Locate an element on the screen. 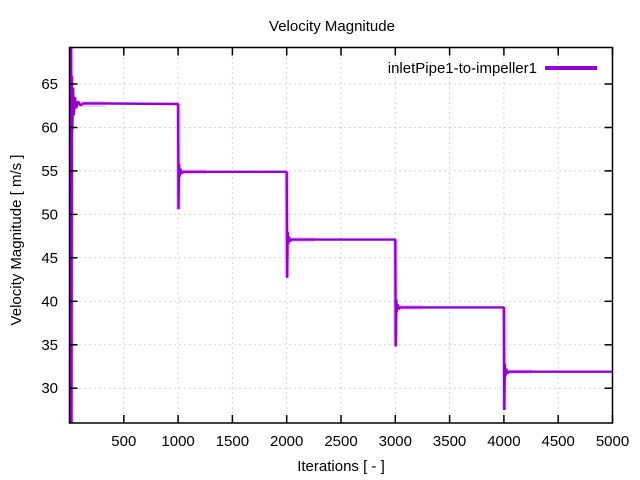 The height and width of the screenshot is (480, 640). x-tick-label: 1500 is located at coordinates (232, 441).